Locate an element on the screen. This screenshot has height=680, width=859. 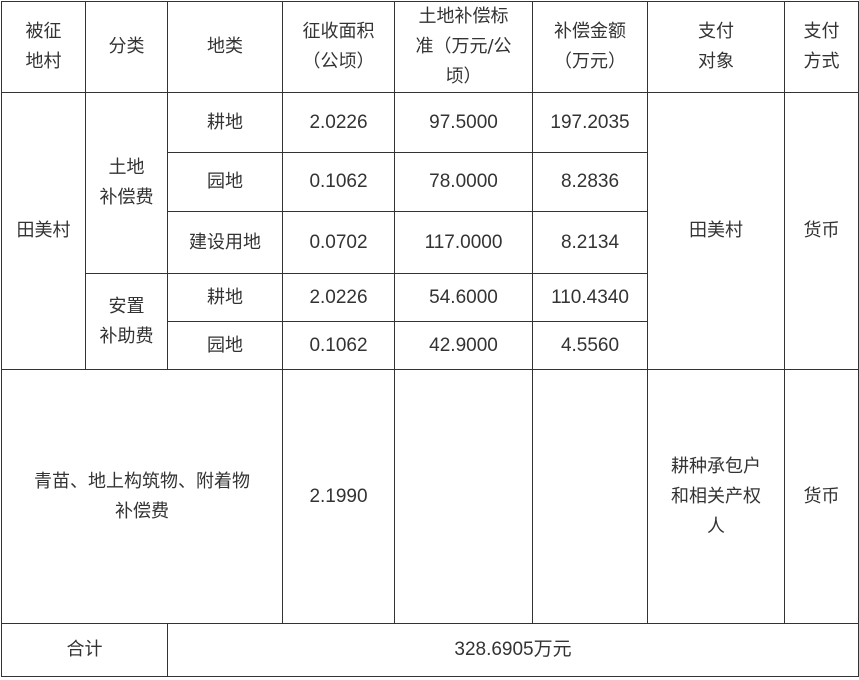
standard-cell is located at coordinates (463, 496).